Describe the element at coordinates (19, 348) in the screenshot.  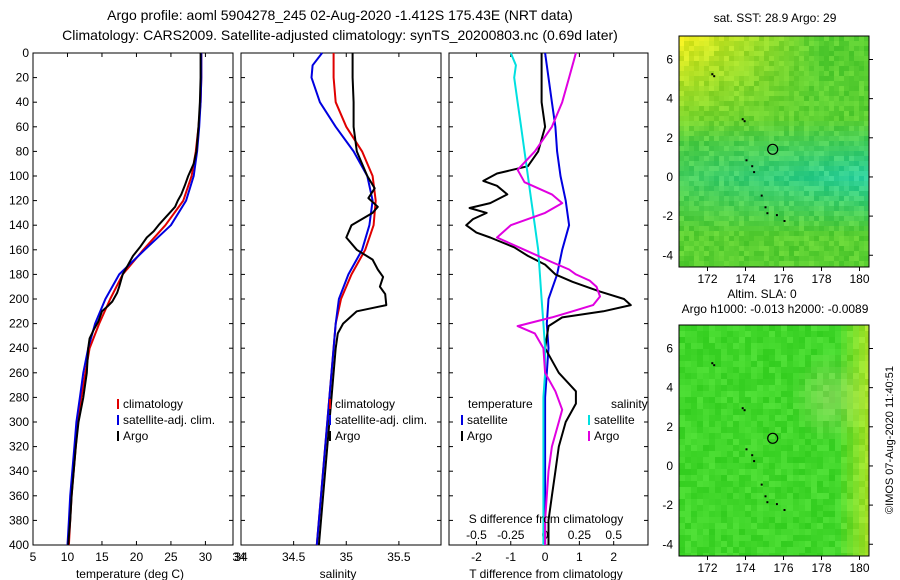
I see `y-tick-label: 240` at that location.